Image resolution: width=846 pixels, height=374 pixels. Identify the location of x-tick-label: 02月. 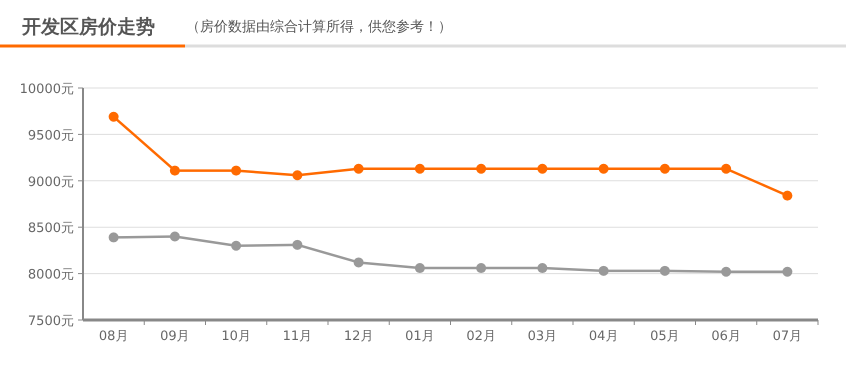
(481, 336).